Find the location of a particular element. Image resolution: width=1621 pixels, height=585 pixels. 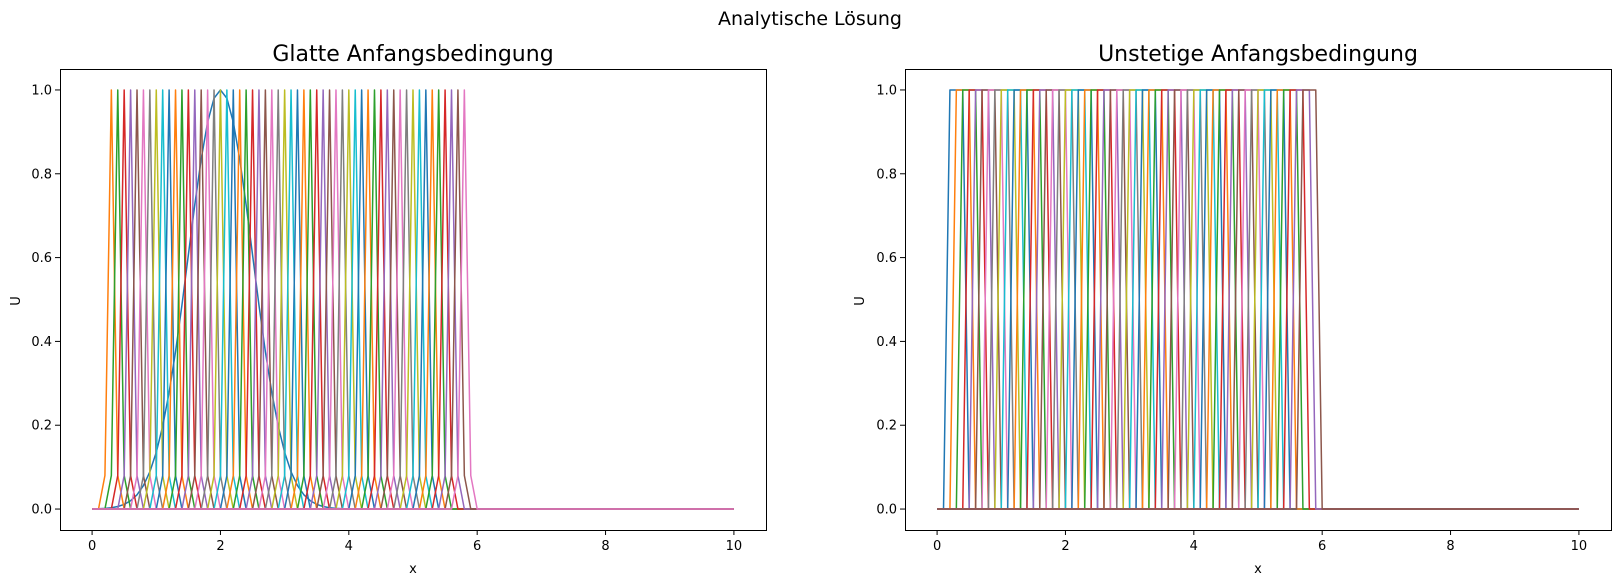

left-chart-y-tick-label: 0.8 is located at coordinates (41, 174).